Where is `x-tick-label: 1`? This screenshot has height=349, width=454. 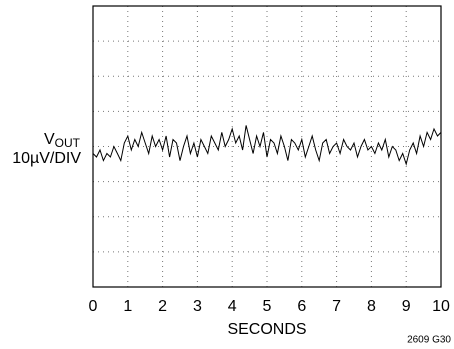 x-tick-label: 1 is located at coordinates (127, 306).